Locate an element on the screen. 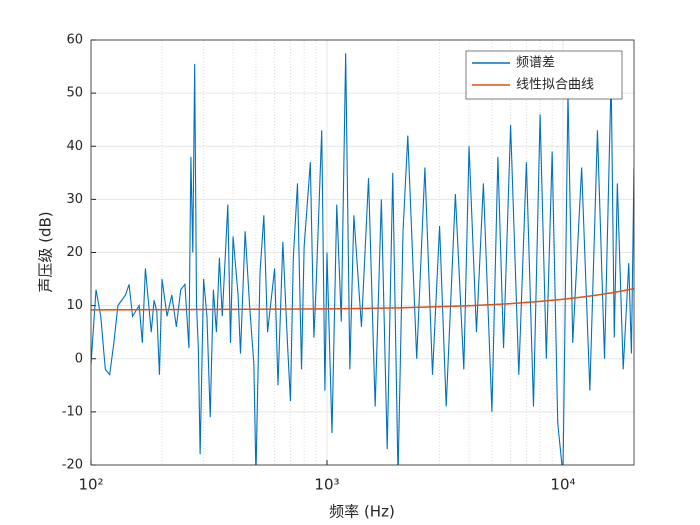 The image size is (700, 525). y-tick-label: 40 is located at coordinates (74, 146).